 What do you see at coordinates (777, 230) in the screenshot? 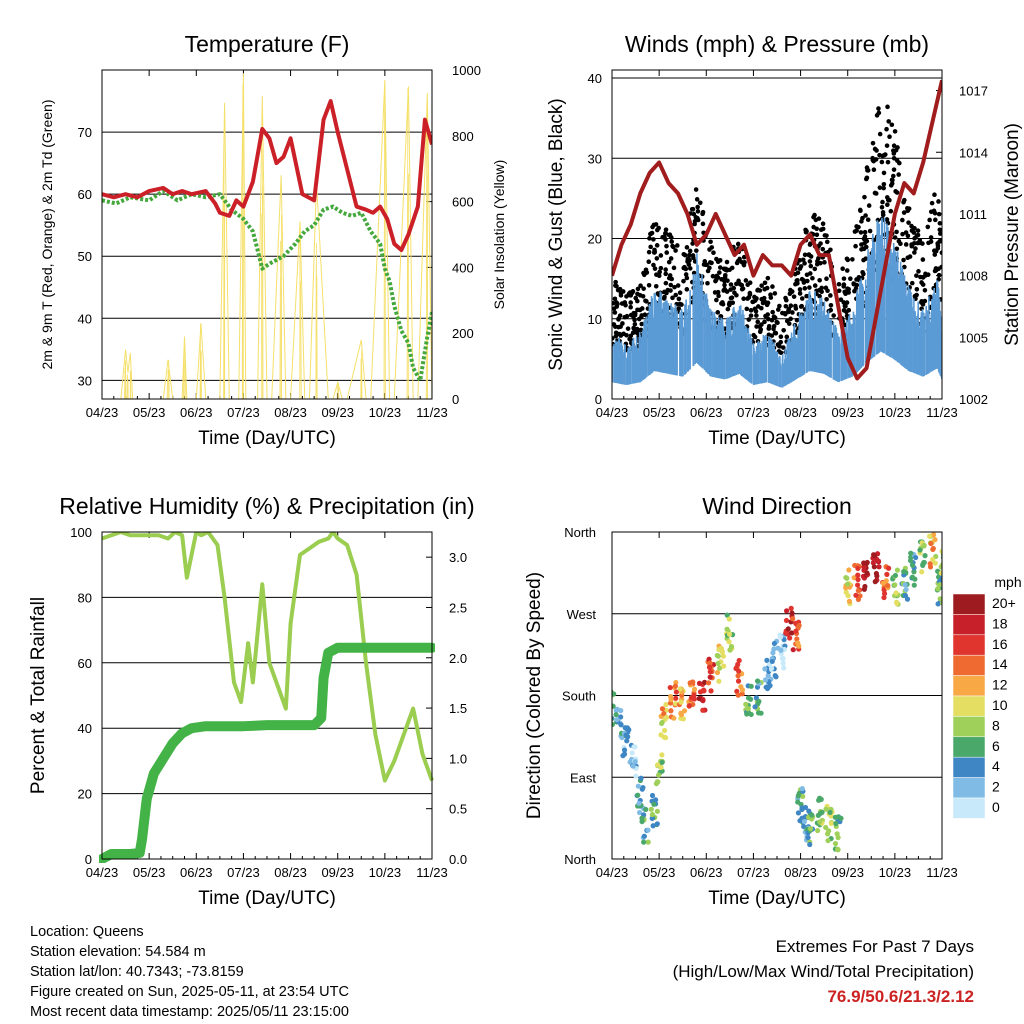
I see `pressure-line` at bounding box center [777, 230].